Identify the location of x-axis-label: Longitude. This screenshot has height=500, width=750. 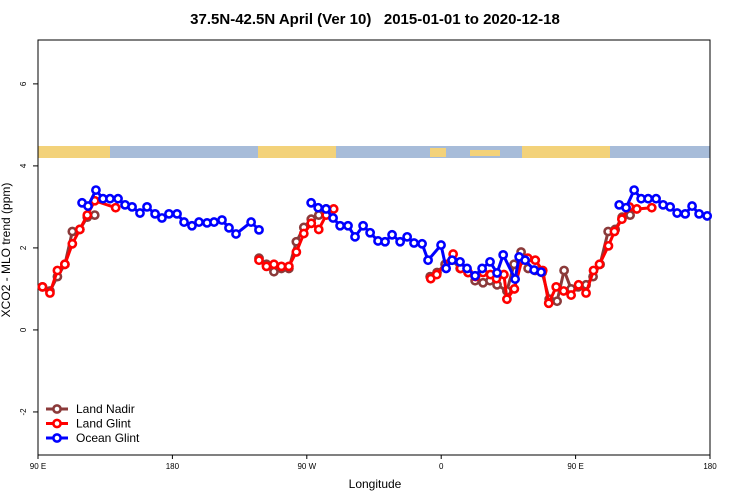
(375, 484).